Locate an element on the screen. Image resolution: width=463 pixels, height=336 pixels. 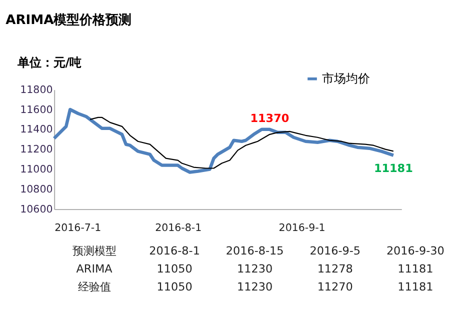
y-tick-label: 11200 is located at coordinates (36, 150).